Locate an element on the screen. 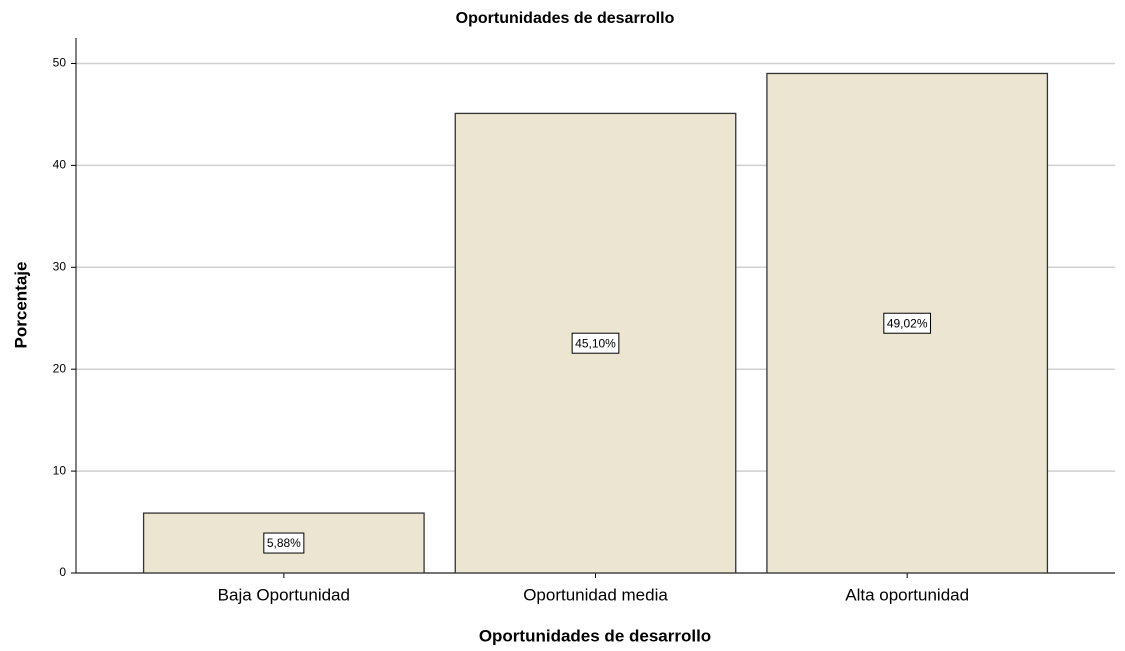 This screenshot has width=1125, height=651. y-tick-label: 40 is located at coordinates (60, 165).